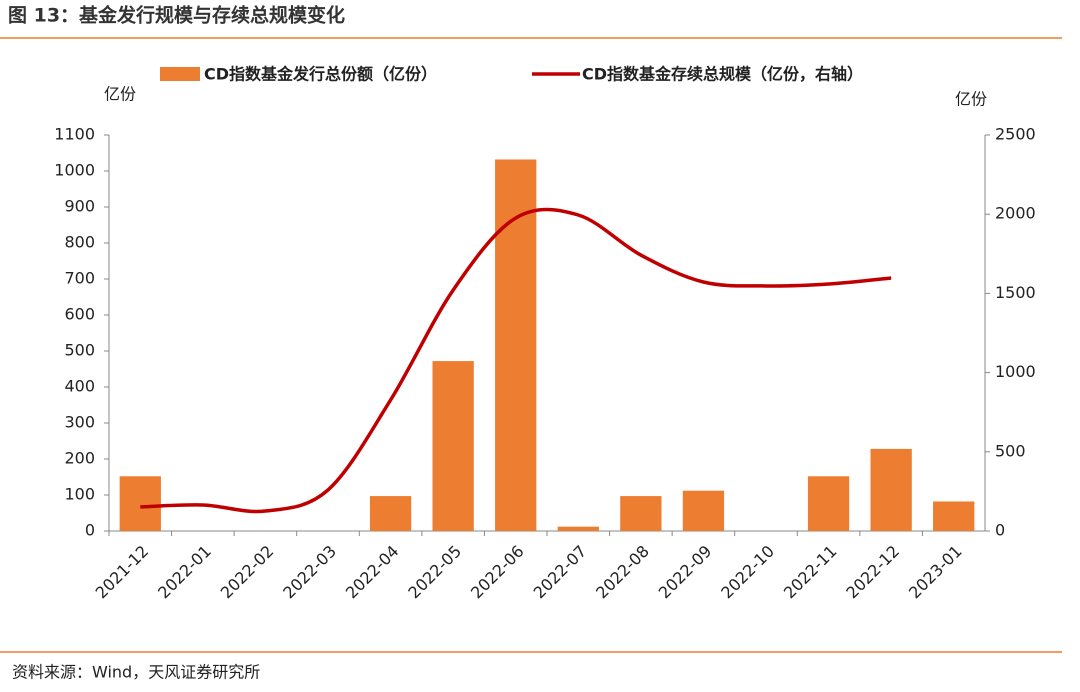 Image resolution: width=1080 pixels, height=692 pixels. I want to click on x-tick-label: 2021-12, so click(122, 572).